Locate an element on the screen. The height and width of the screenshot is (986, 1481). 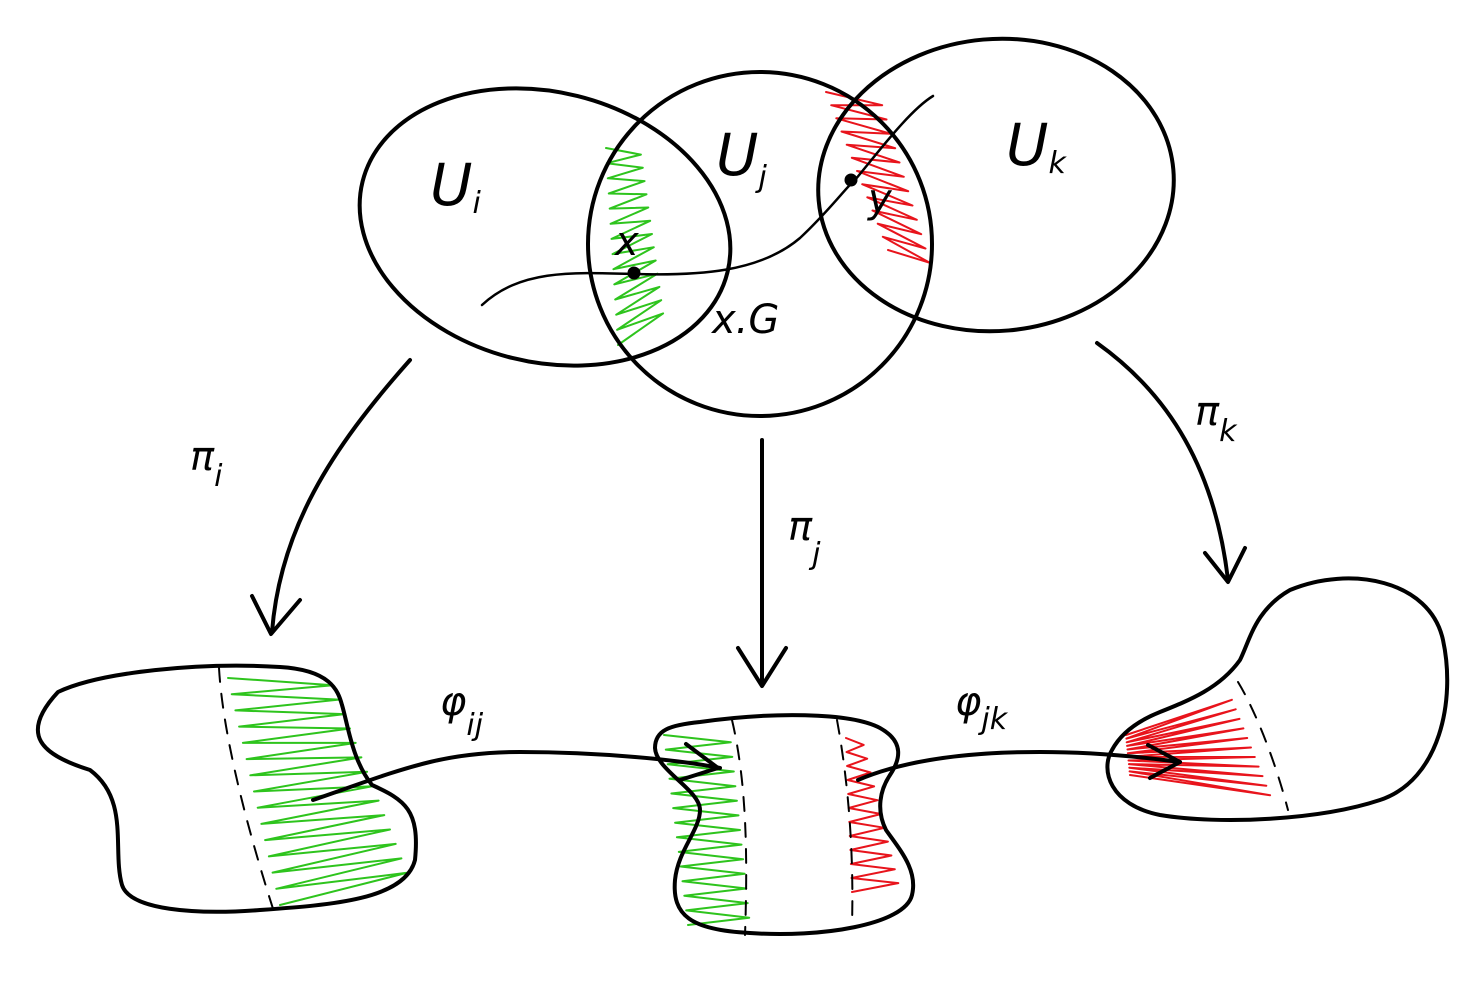
chart-shape-i is located at coordinates (226, 788).